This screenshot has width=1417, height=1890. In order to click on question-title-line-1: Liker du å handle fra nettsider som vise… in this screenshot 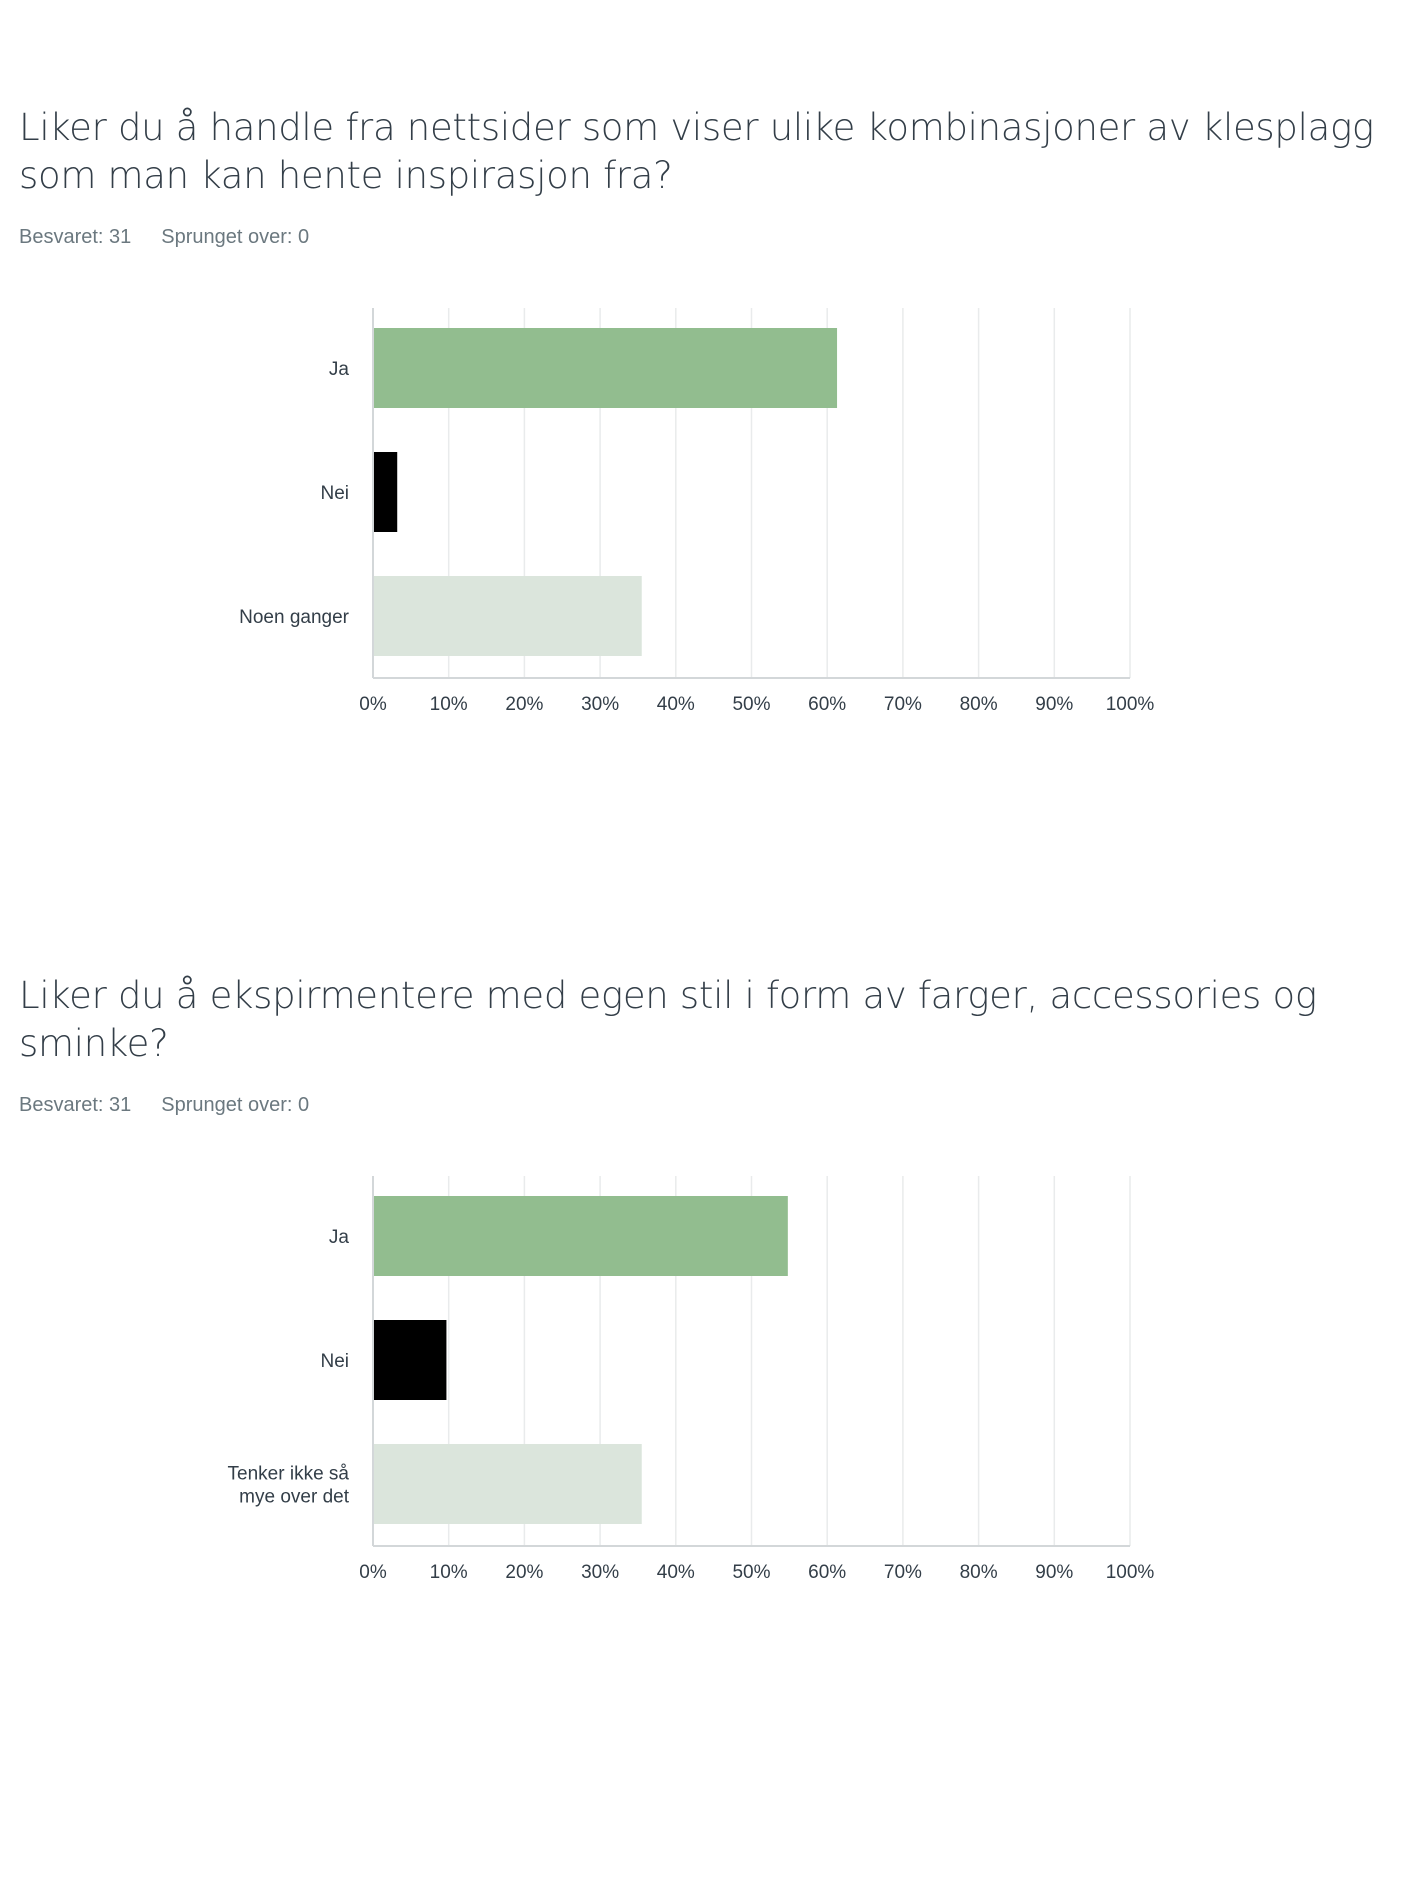, I will do `click(696, 127)`.